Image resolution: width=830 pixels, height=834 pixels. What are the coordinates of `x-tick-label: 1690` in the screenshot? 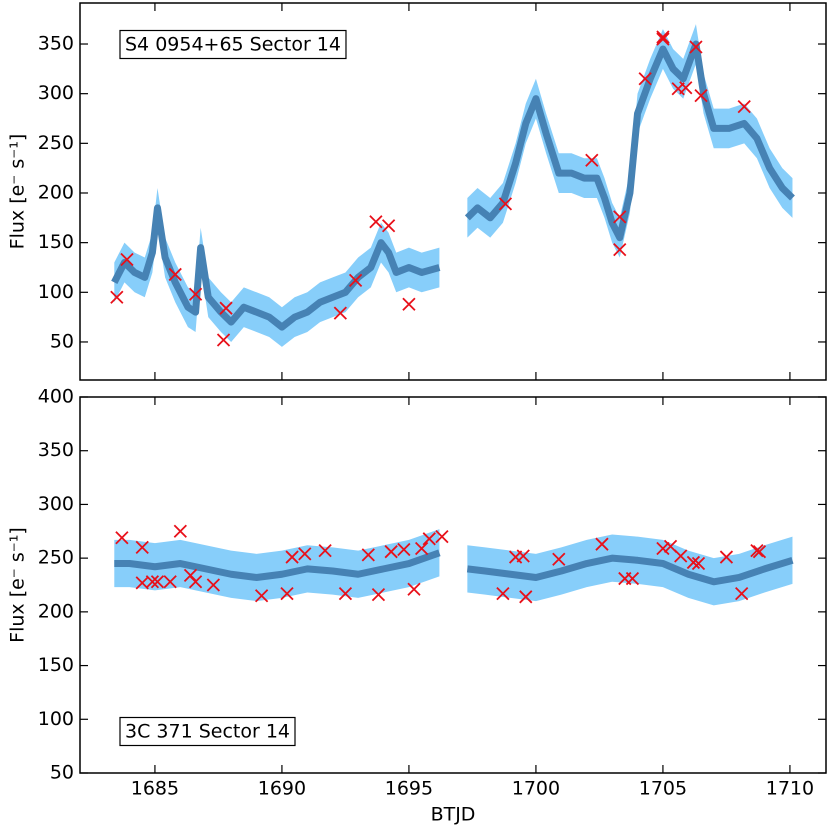 It's located at (282, 789).